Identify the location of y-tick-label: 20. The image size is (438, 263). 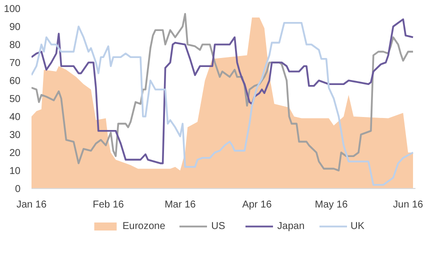
(15, 153).